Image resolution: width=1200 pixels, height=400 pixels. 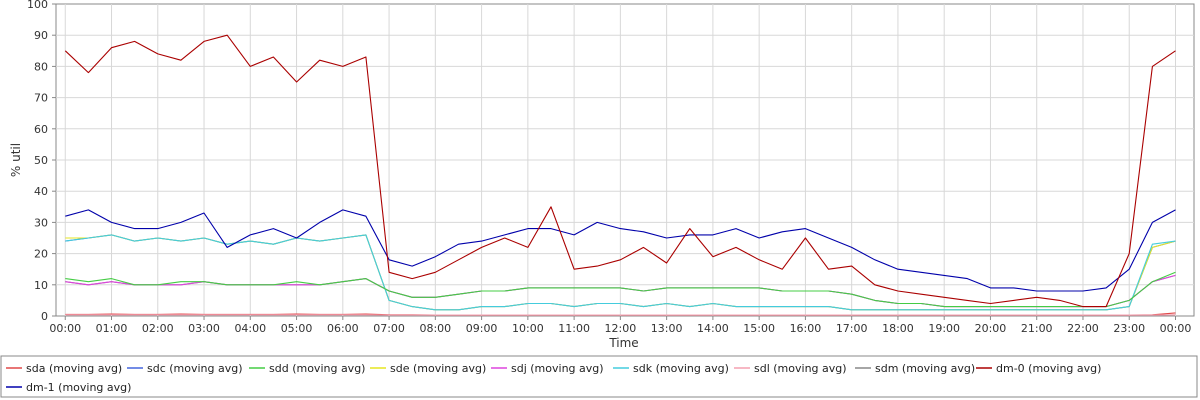 I want to click on legend-entry: dm-1 (moving avg), so click(x=78, y=387).